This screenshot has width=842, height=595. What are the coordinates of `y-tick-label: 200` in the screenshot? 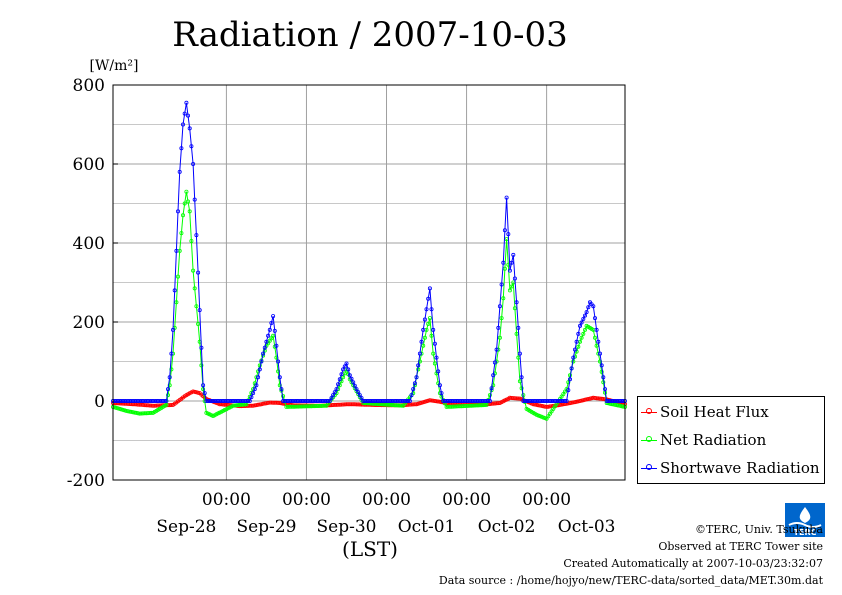 It's located at (89, 323).